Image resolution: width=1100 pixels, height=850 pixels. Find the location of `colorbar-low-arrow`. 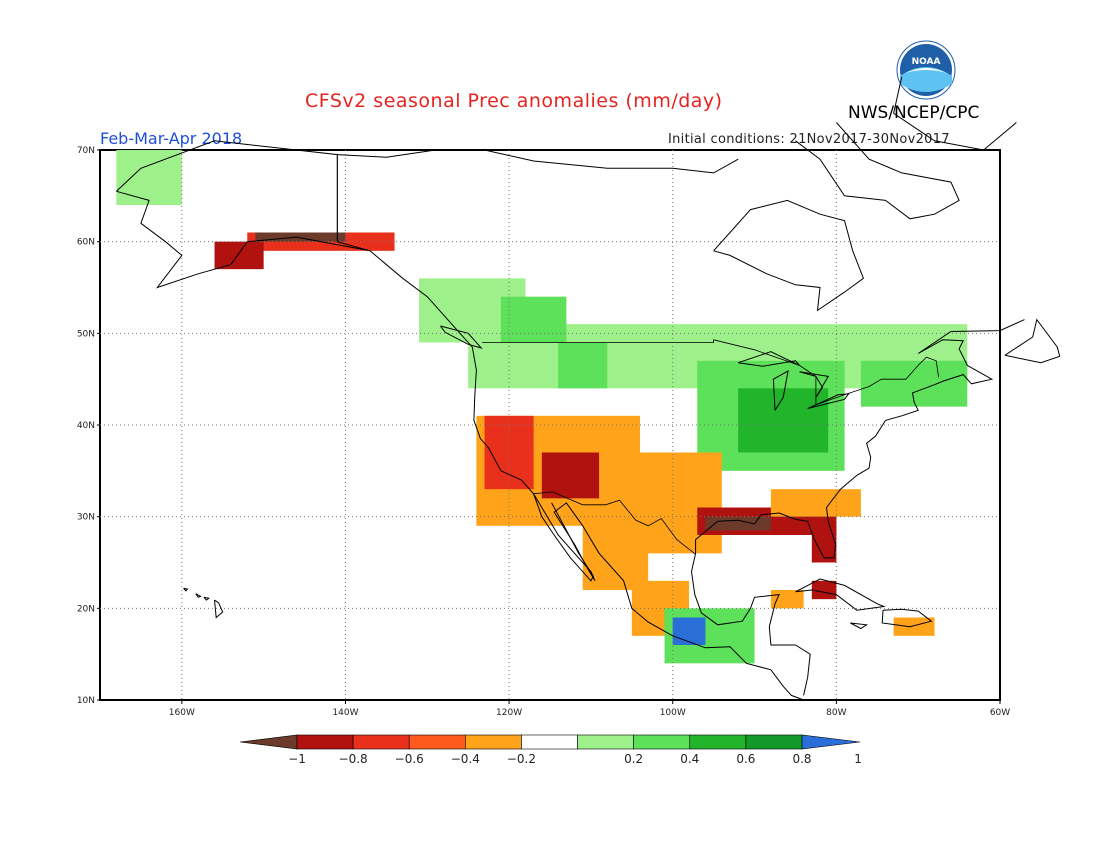

colorbar-low-arrow is located at coordinates (268, 742).